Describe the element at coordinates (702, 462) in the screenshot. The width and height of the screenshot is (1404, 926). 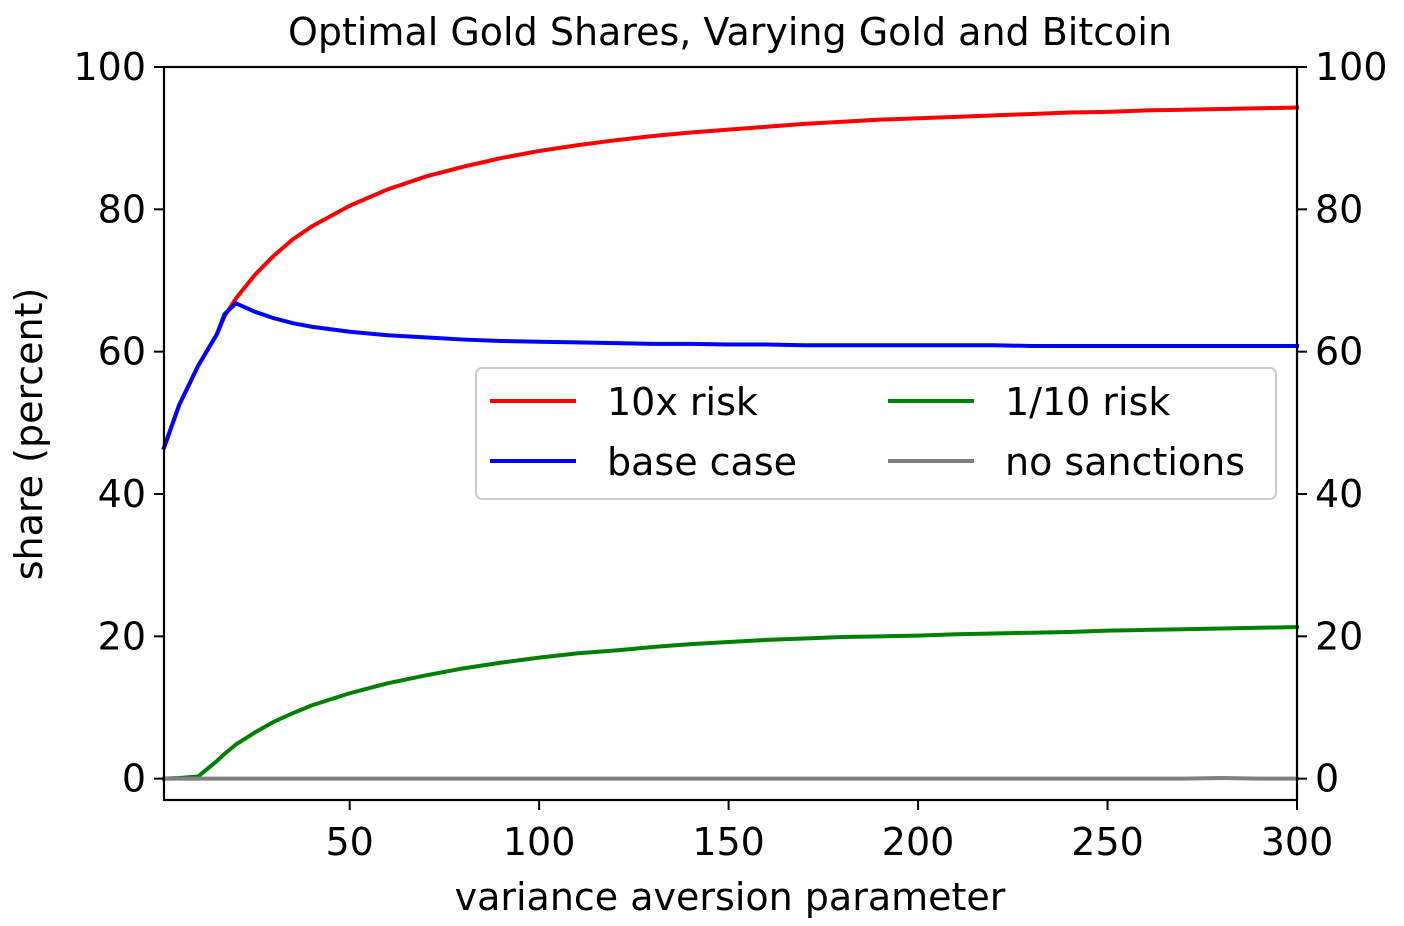
I see `legend-label-1: base case` at that location.